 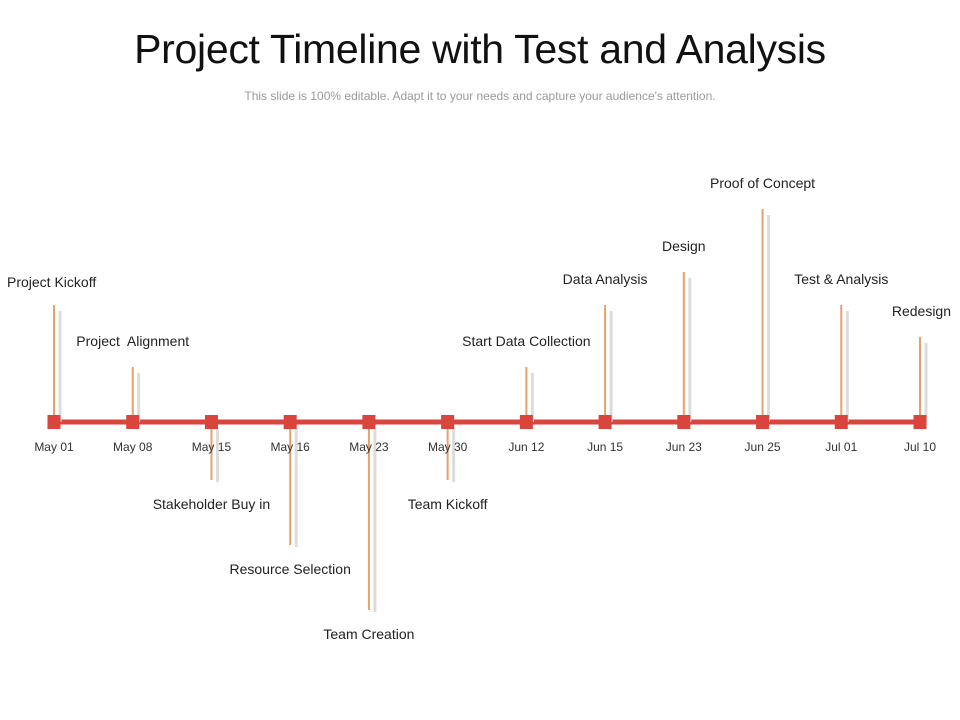 I want to click on milestone-date: Jul 10, so click(x=920, y=447).